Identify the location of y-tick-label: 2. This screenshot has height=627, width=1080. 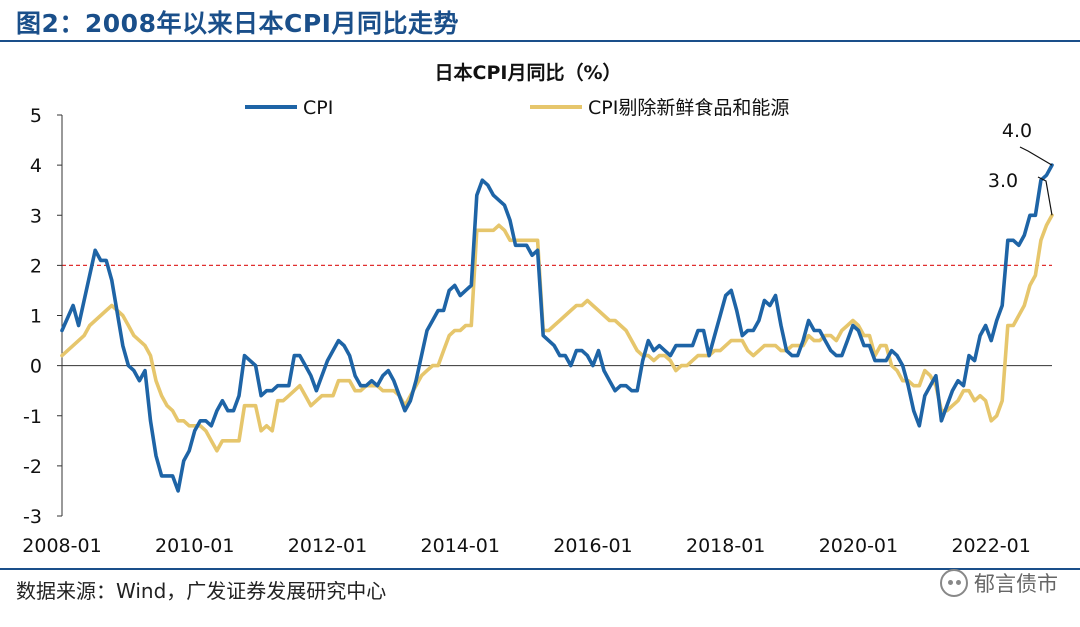
(36, 266).